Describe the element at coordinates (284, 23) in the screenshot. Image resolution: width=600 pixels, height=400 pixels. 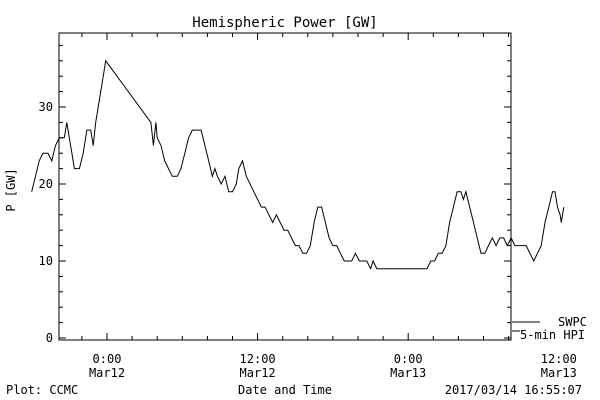
I see `chart-title: Hemispheric Power [GW]` at that location.